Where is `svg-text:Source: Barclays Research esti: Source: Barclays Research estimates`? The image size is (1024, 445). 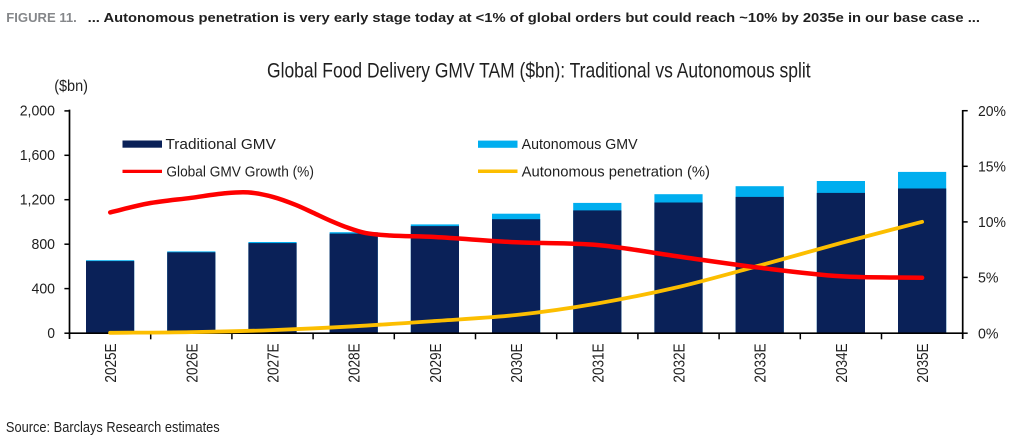 svg-text:Source: Barclays Research esti: Source: Barclays Research estimates is located at coordinates (113, 427).